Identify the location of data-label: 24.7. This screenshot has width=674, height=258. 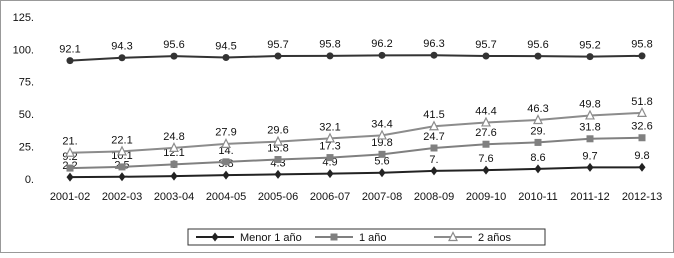
(433, 137).